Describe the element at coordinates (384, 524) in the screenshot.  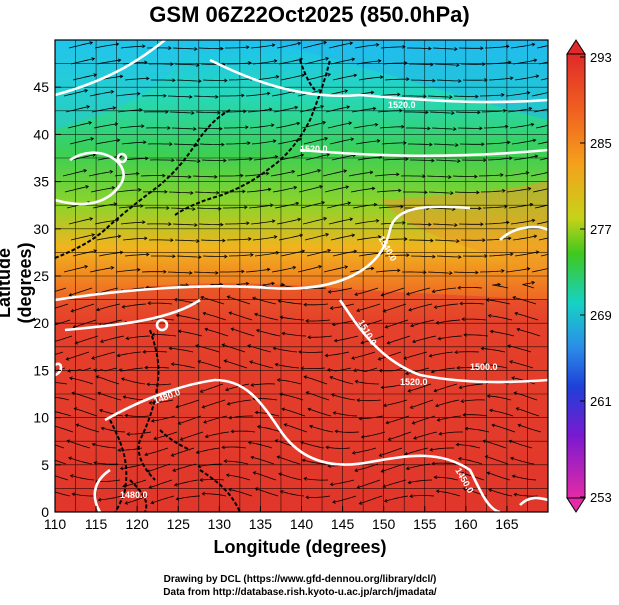
I see `x-tick-label: 150` at that location.